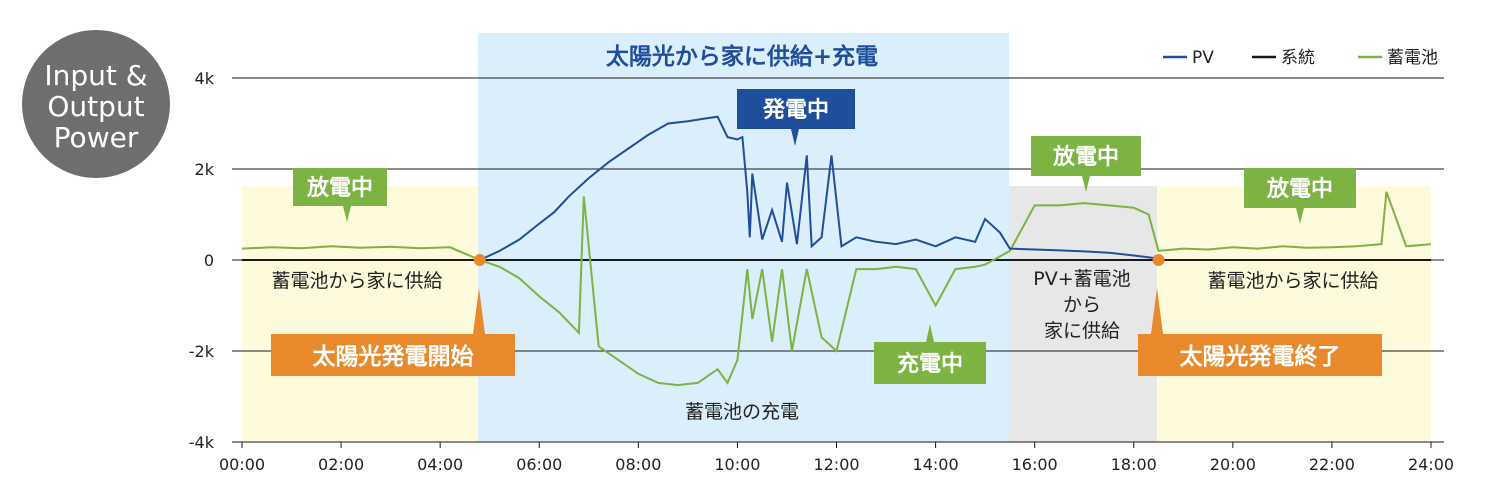 The image size is (1498, 501). I want to click on callout-solar-end-label: 太陽光発電終了, so click(1260, 356).